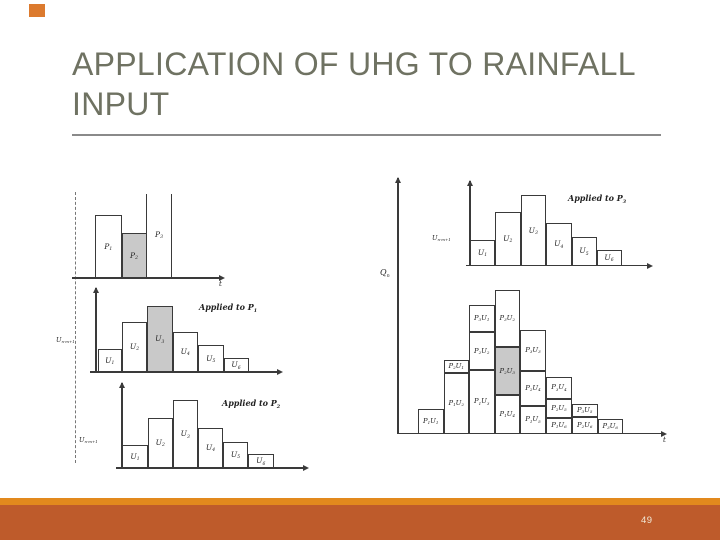 Image resolution: width=720 pixels, height=540 pixels. I want to click on bar-label: P1U1, so click(430, 420).